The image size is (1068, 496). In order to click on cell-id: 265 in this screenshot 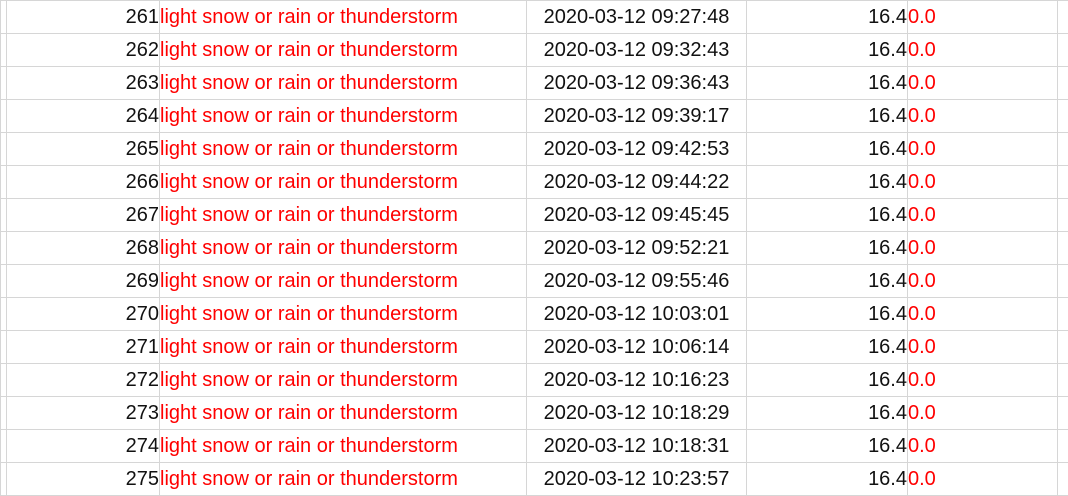, I will do `click(83, 149)`.